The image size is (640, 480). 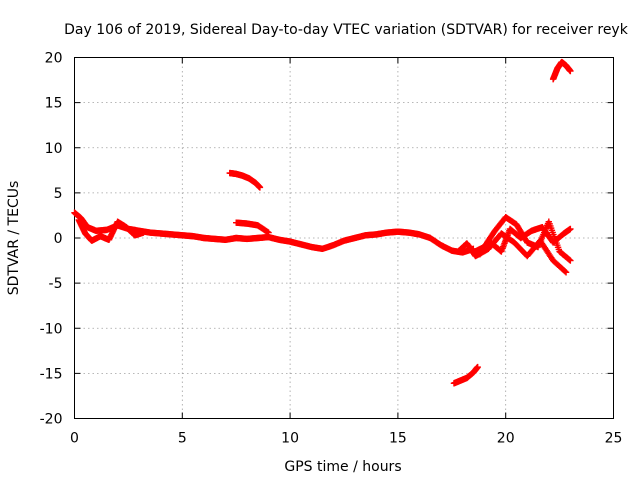 I want to click on series-high-arc, so click(x=245, y=180).